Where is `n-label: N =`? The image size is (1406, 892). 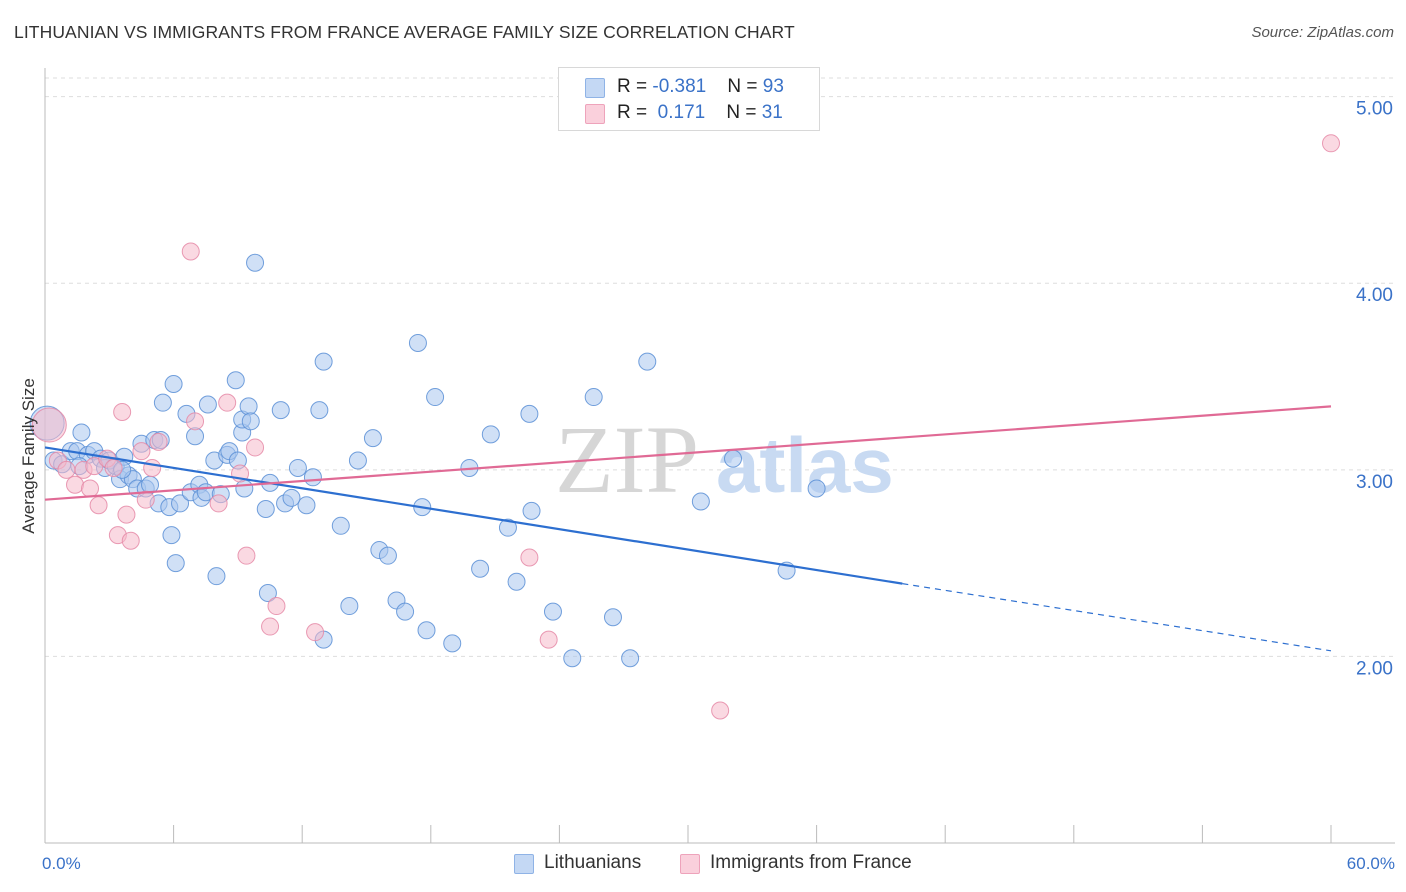
n-label: N = is located at coordinates (745, 86).